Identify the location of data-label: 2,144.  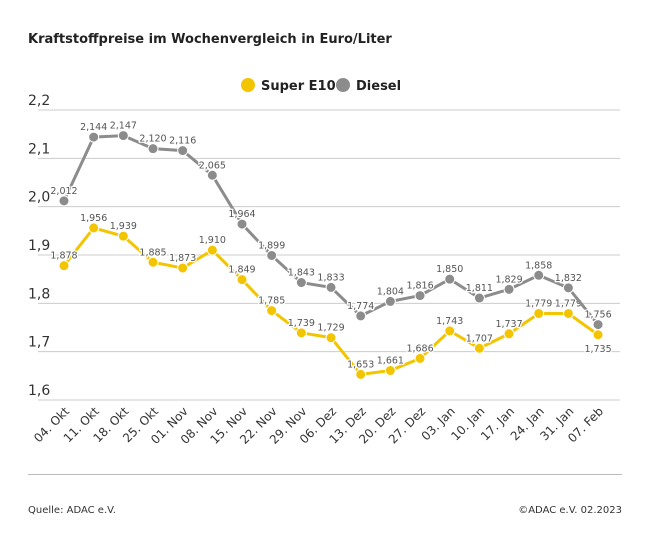
(93, 127).